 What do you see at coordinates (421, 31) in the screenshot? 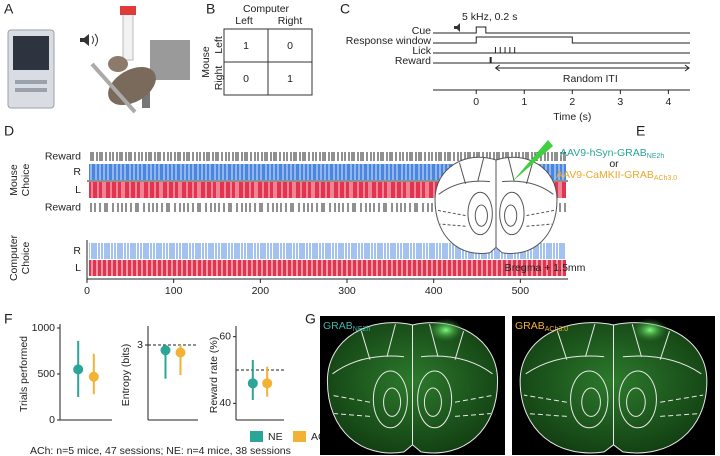
I see `row-label: Cue` at bounding box center [421, 31].